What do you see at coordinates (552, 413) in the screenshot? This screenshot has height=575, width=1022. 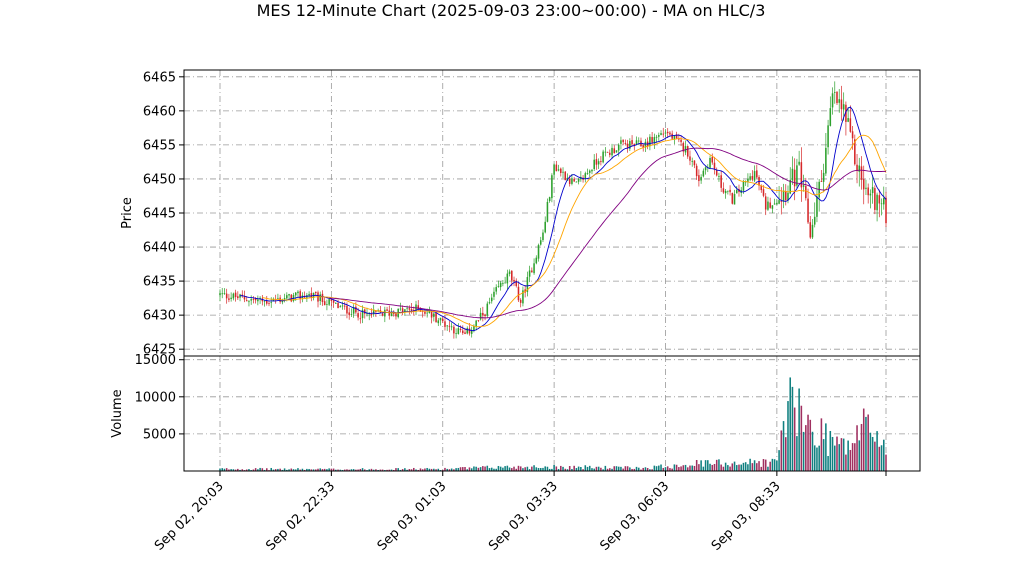 I see `volume-panel-frame` at bounding box center [552, 413].